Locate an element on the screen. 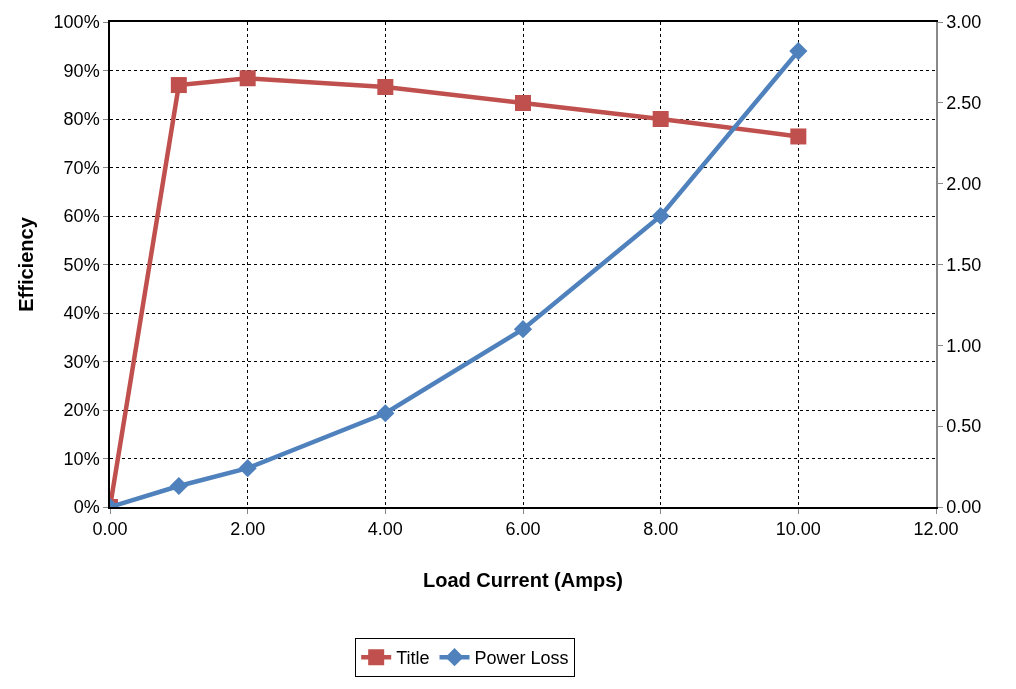 The width and height of the screenshot is (1016, 689). y-tick-label: 70% is located at coordinates (81, 167).